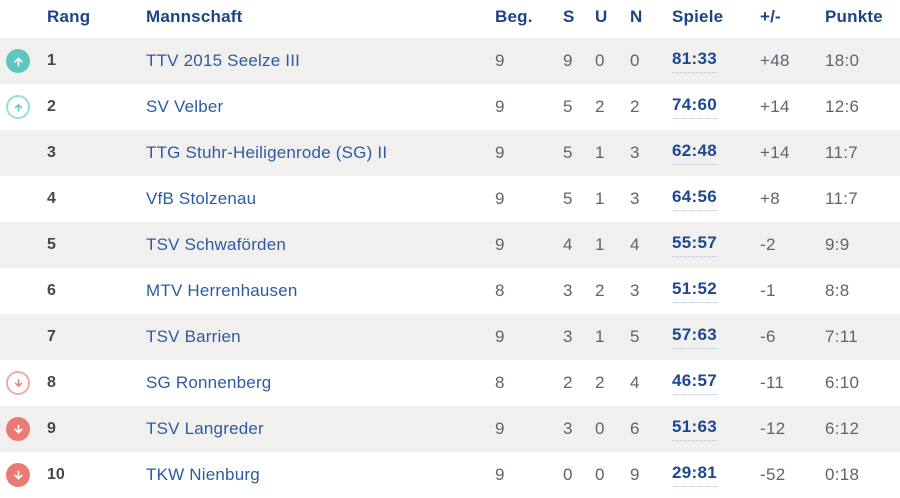  I want to click on team-link: TSV Schwaförden, so click(216, 244).